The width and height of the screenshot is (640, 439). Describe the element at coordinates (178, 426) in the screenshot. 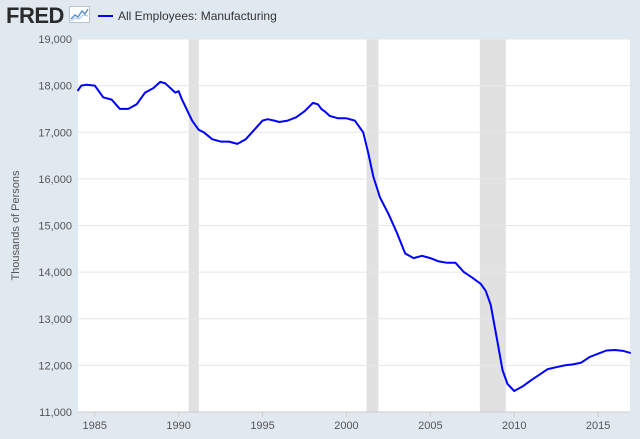

I see `x-tick-label: 1990` at that location.